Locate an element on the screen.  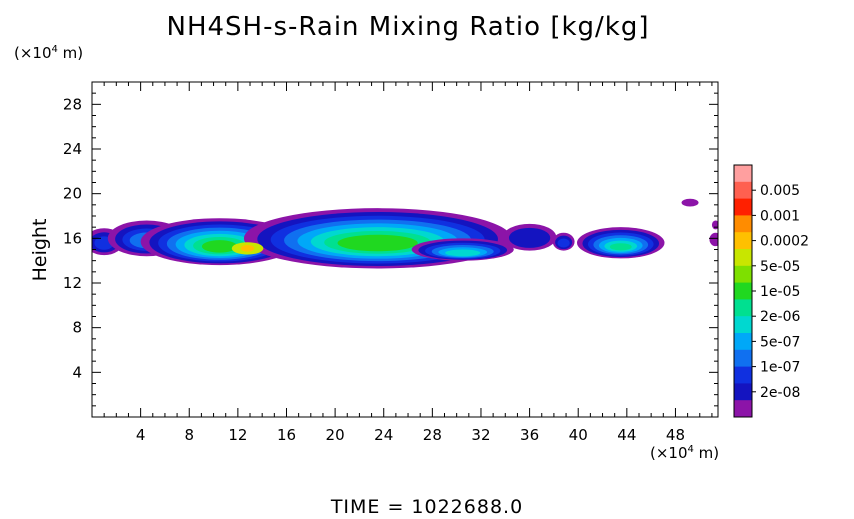
colorbar-label: 5e-05 is located at coordinates (780, 267).